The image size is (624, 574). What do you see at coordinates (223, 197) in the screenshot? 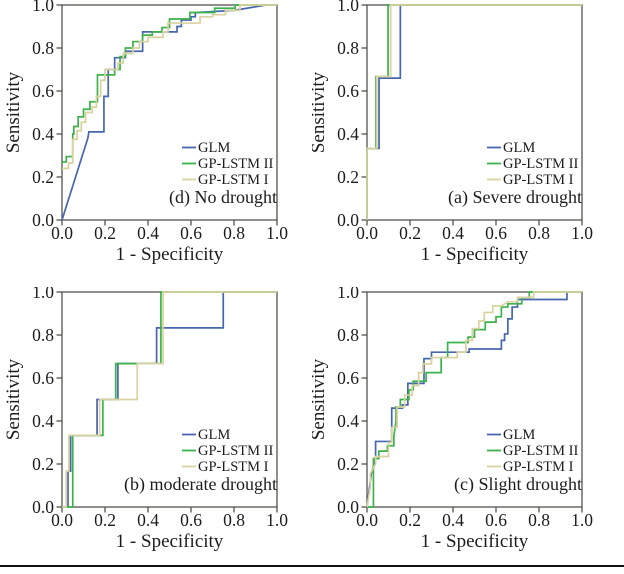
I see `subplot-caption-d: (d) No drought` at bounding box center [223, 197].